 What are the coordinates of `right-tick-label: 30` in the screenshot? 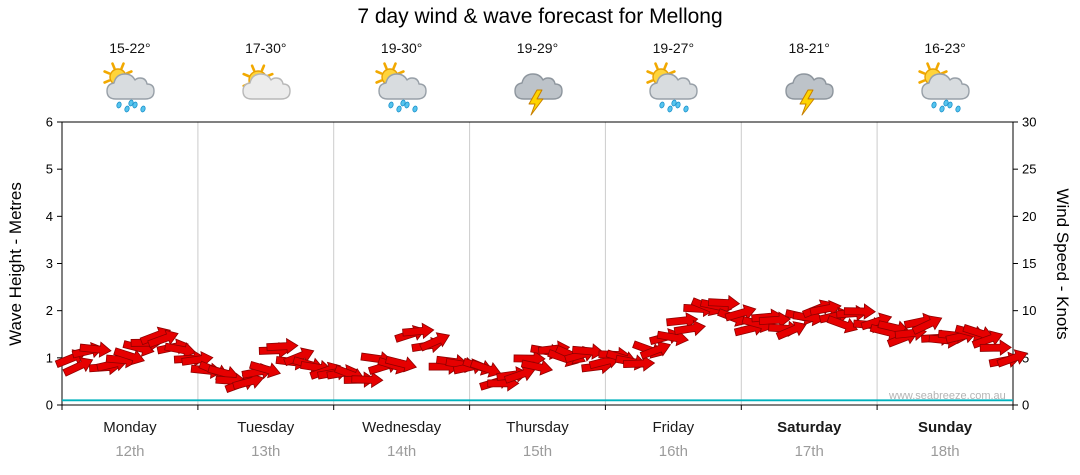 It's located at (1029, 122).